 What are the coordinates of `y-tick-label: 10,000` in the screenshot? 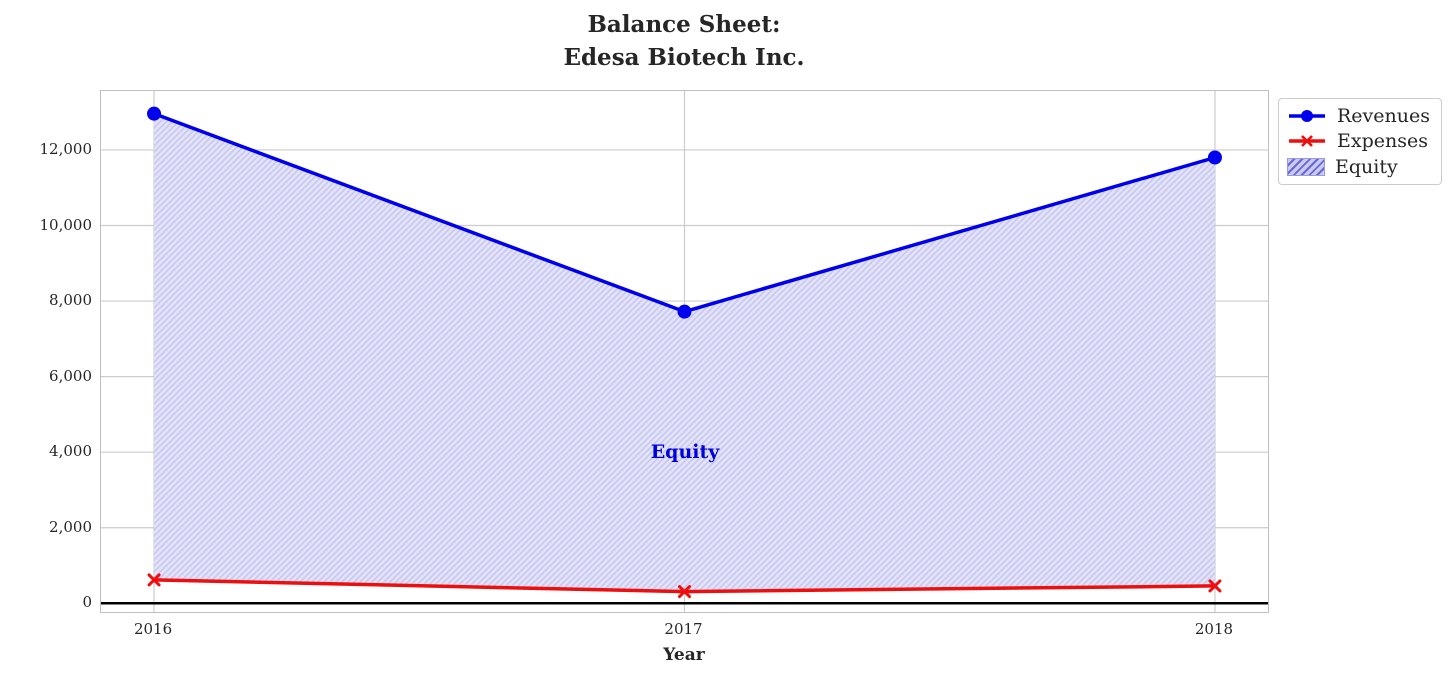 It's located at (66, 224).